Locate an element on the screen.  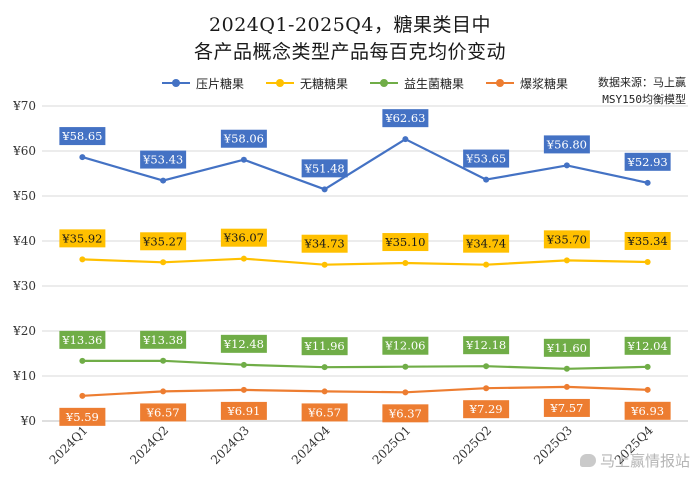
data-label: ¥35.70 is located at coordinates (566, 239).